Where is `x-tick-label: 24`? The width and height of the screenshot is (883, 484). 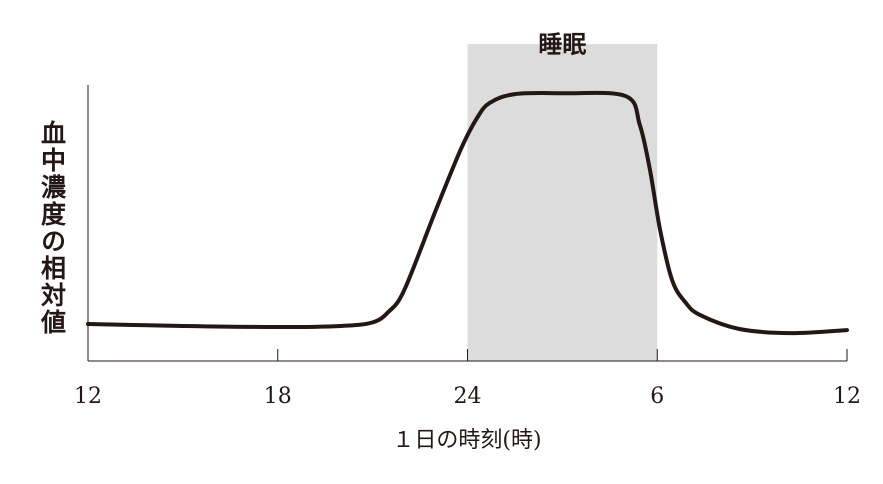 x-tick-label: 24 is located at coordinates (468, 396).